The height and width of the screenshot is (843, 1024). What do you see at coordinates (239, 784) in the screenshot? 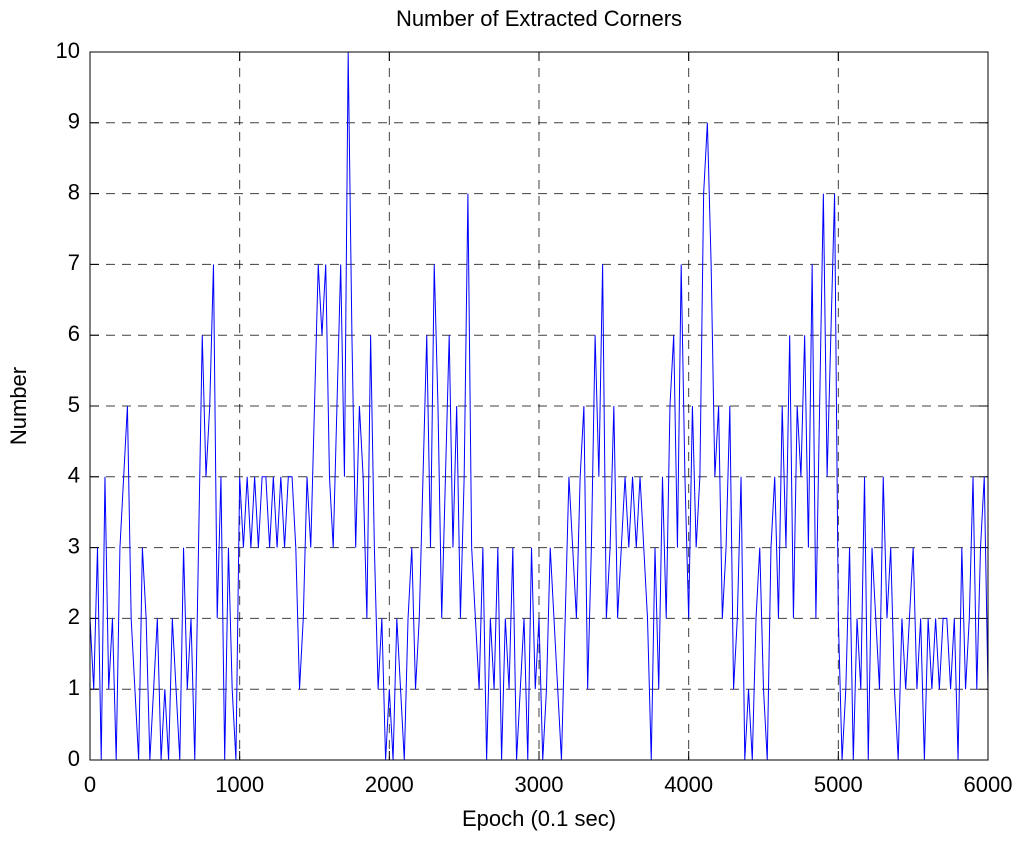
I see `x-tick-label: 1000` at bounding box center [239, 784].